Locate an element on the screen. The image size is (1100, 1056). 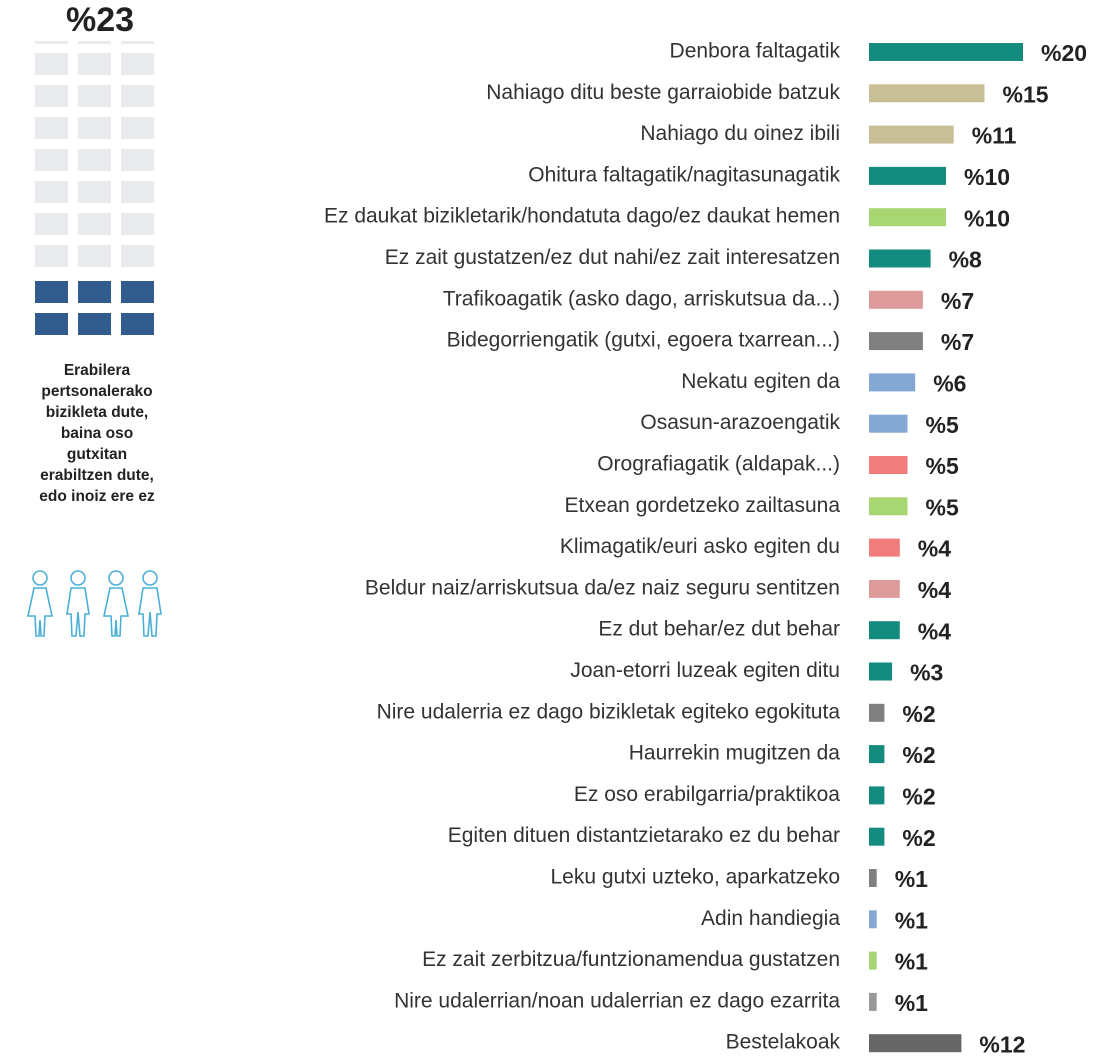
category-label: Leku gutxi uzteko, aparkatzeko is located at coordinates (695, 877).